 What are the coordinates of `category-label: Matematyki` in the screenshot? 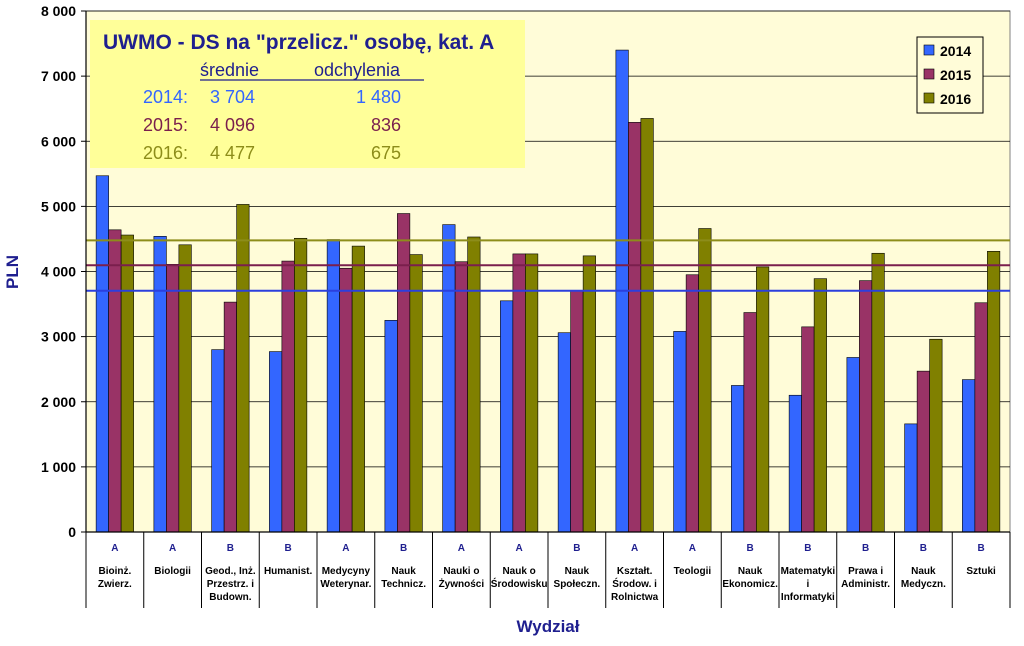 It's located at (808, 571).